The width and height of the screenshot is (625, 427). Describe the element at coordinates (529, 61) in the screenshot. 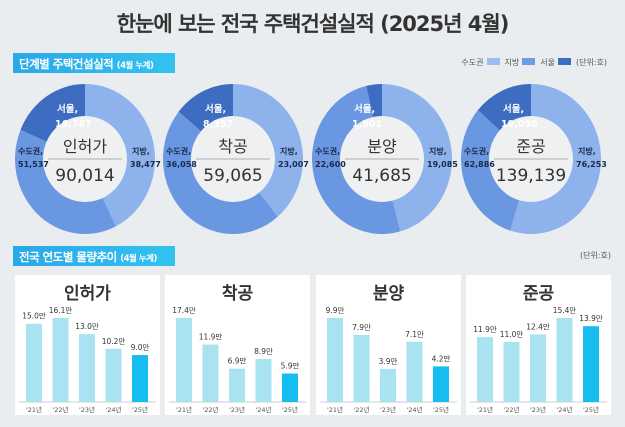

I see `legend-local-swatch` at that location.